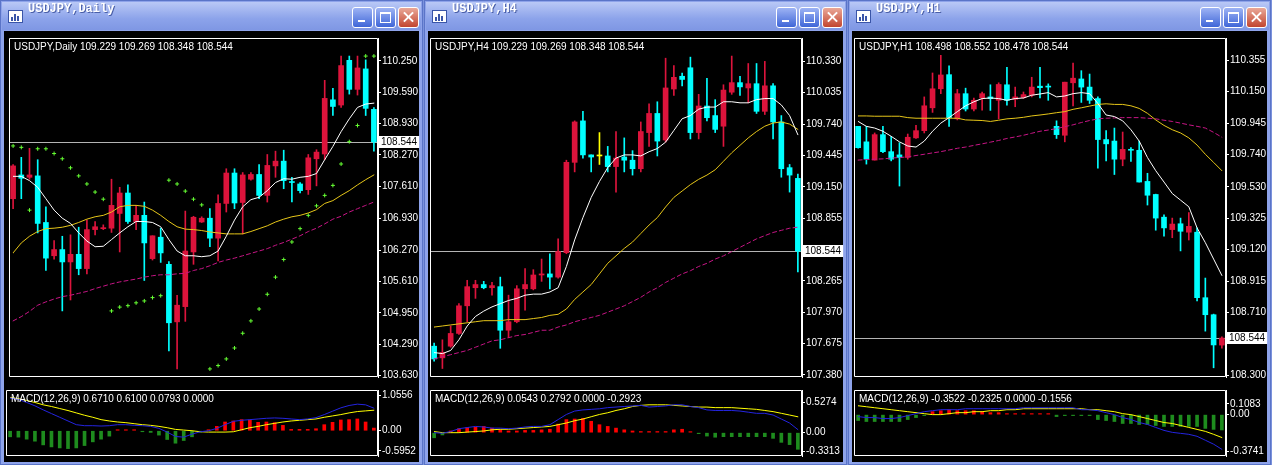 This screenshot has width=1272, height=465. Describe the element at coordinates (399, 450) in the screenshot. I see `y-tick-label: -0.5952` at that location.